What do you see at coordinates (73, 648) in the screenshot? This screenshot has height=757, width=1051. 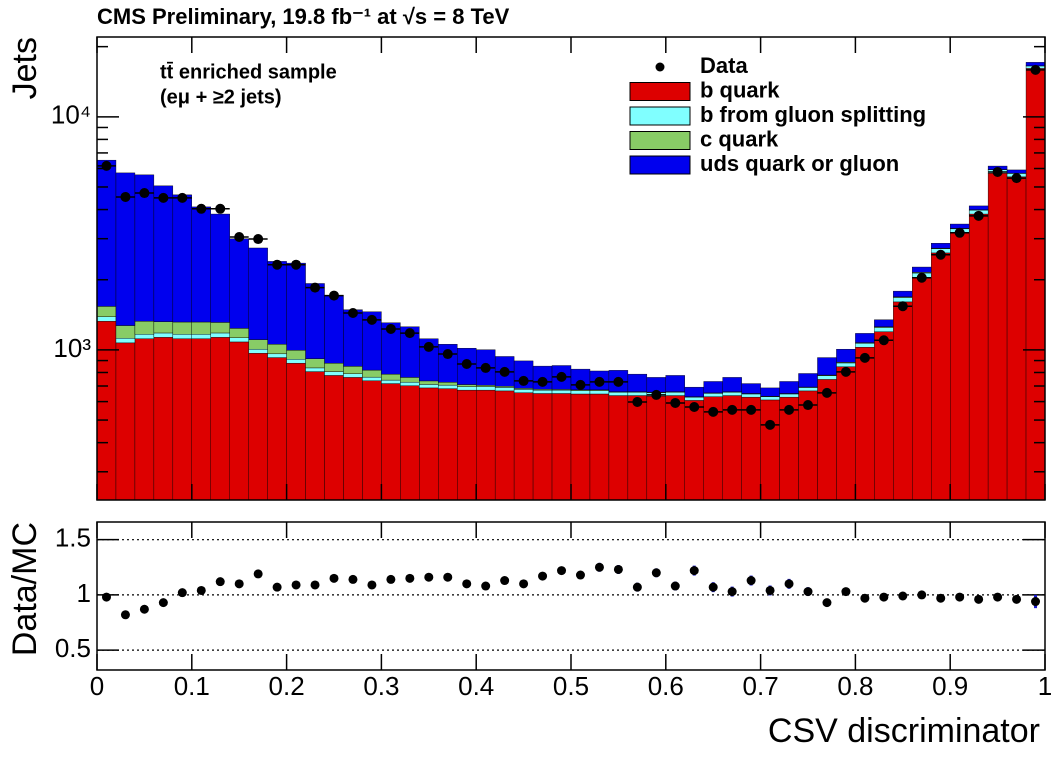 I see `y-tick-label: 0.5` at bounding box center [73, 648].